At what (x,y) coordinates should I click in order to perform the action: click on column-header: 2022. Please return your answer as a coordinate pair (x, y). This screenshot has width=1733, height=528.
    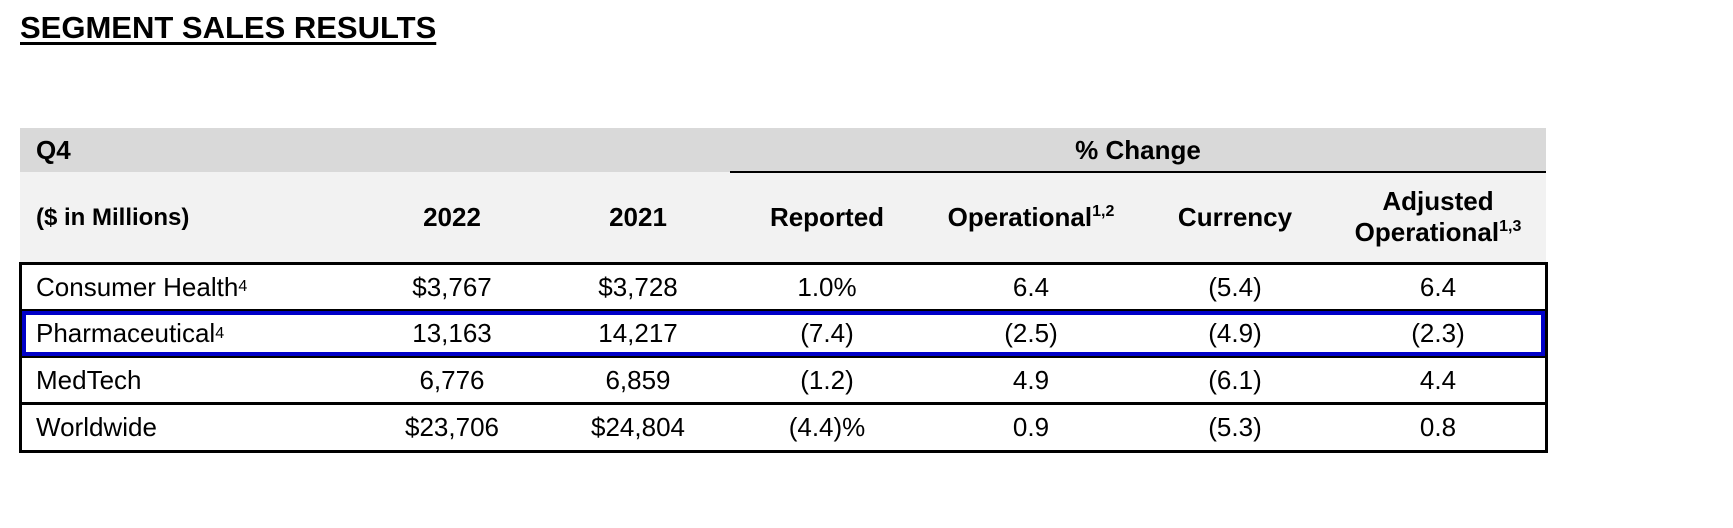
    Looking at the image, I should click on (452, 217).